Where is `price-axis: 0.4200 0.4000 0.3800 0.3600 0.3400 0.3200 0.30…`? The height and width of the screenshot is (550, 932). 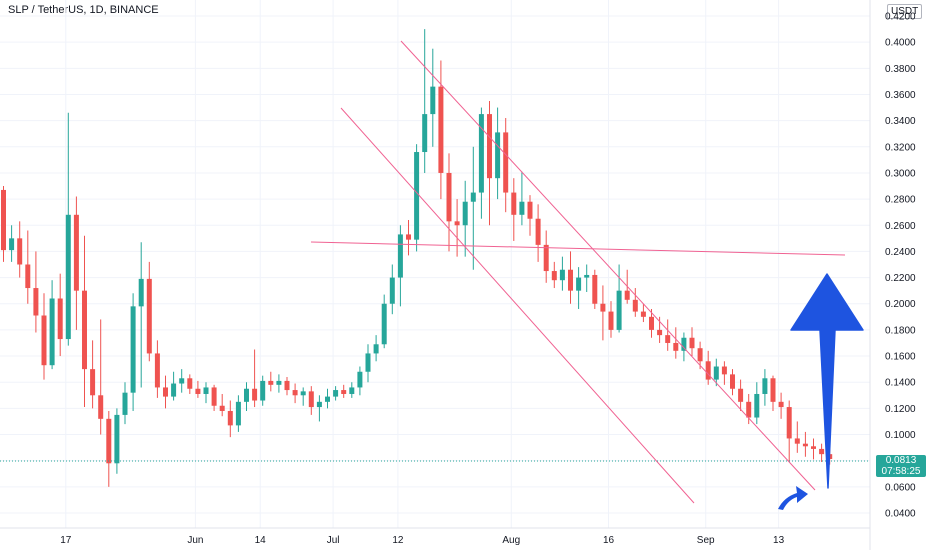
price-axis: 0.4200 0.4000 0.3800 0.3600 0.3400 0.3200 0.30… is located at coordinates (900, 266).